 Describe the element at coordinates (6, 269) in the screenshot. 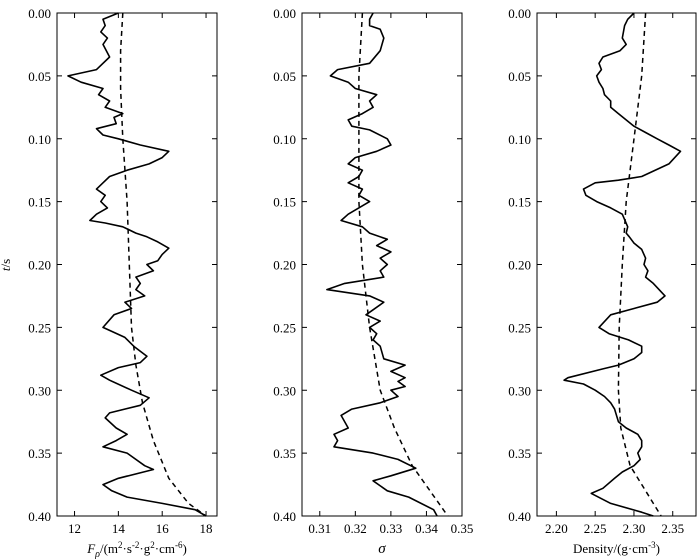

I see `y-axis-label-symbol: t` at that location.